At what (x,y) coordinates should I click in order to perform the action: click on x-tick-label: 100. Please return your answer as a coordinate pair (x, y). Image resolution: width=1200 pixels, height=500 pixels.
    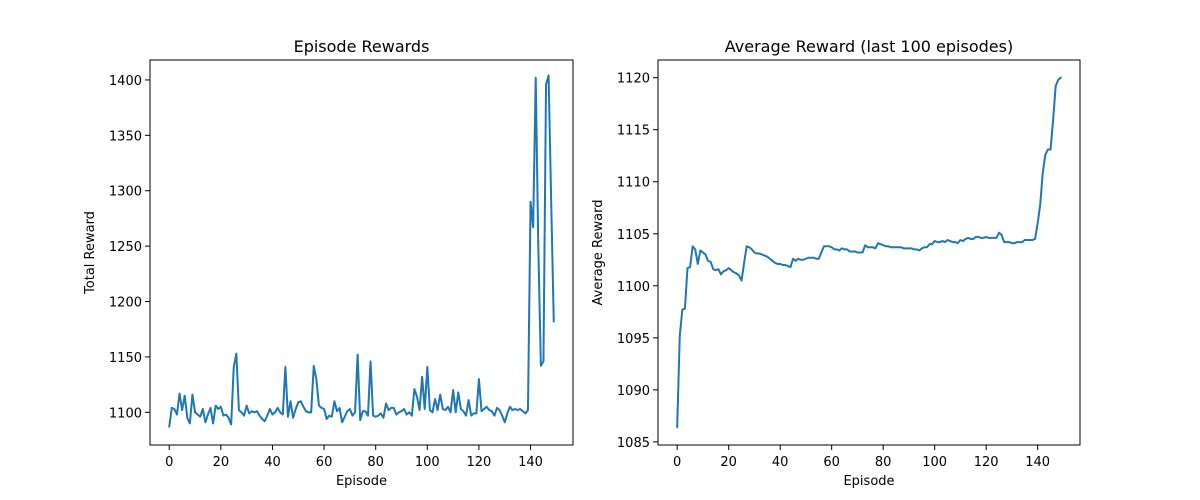
    Looking at the image, I should click on (934, 462).